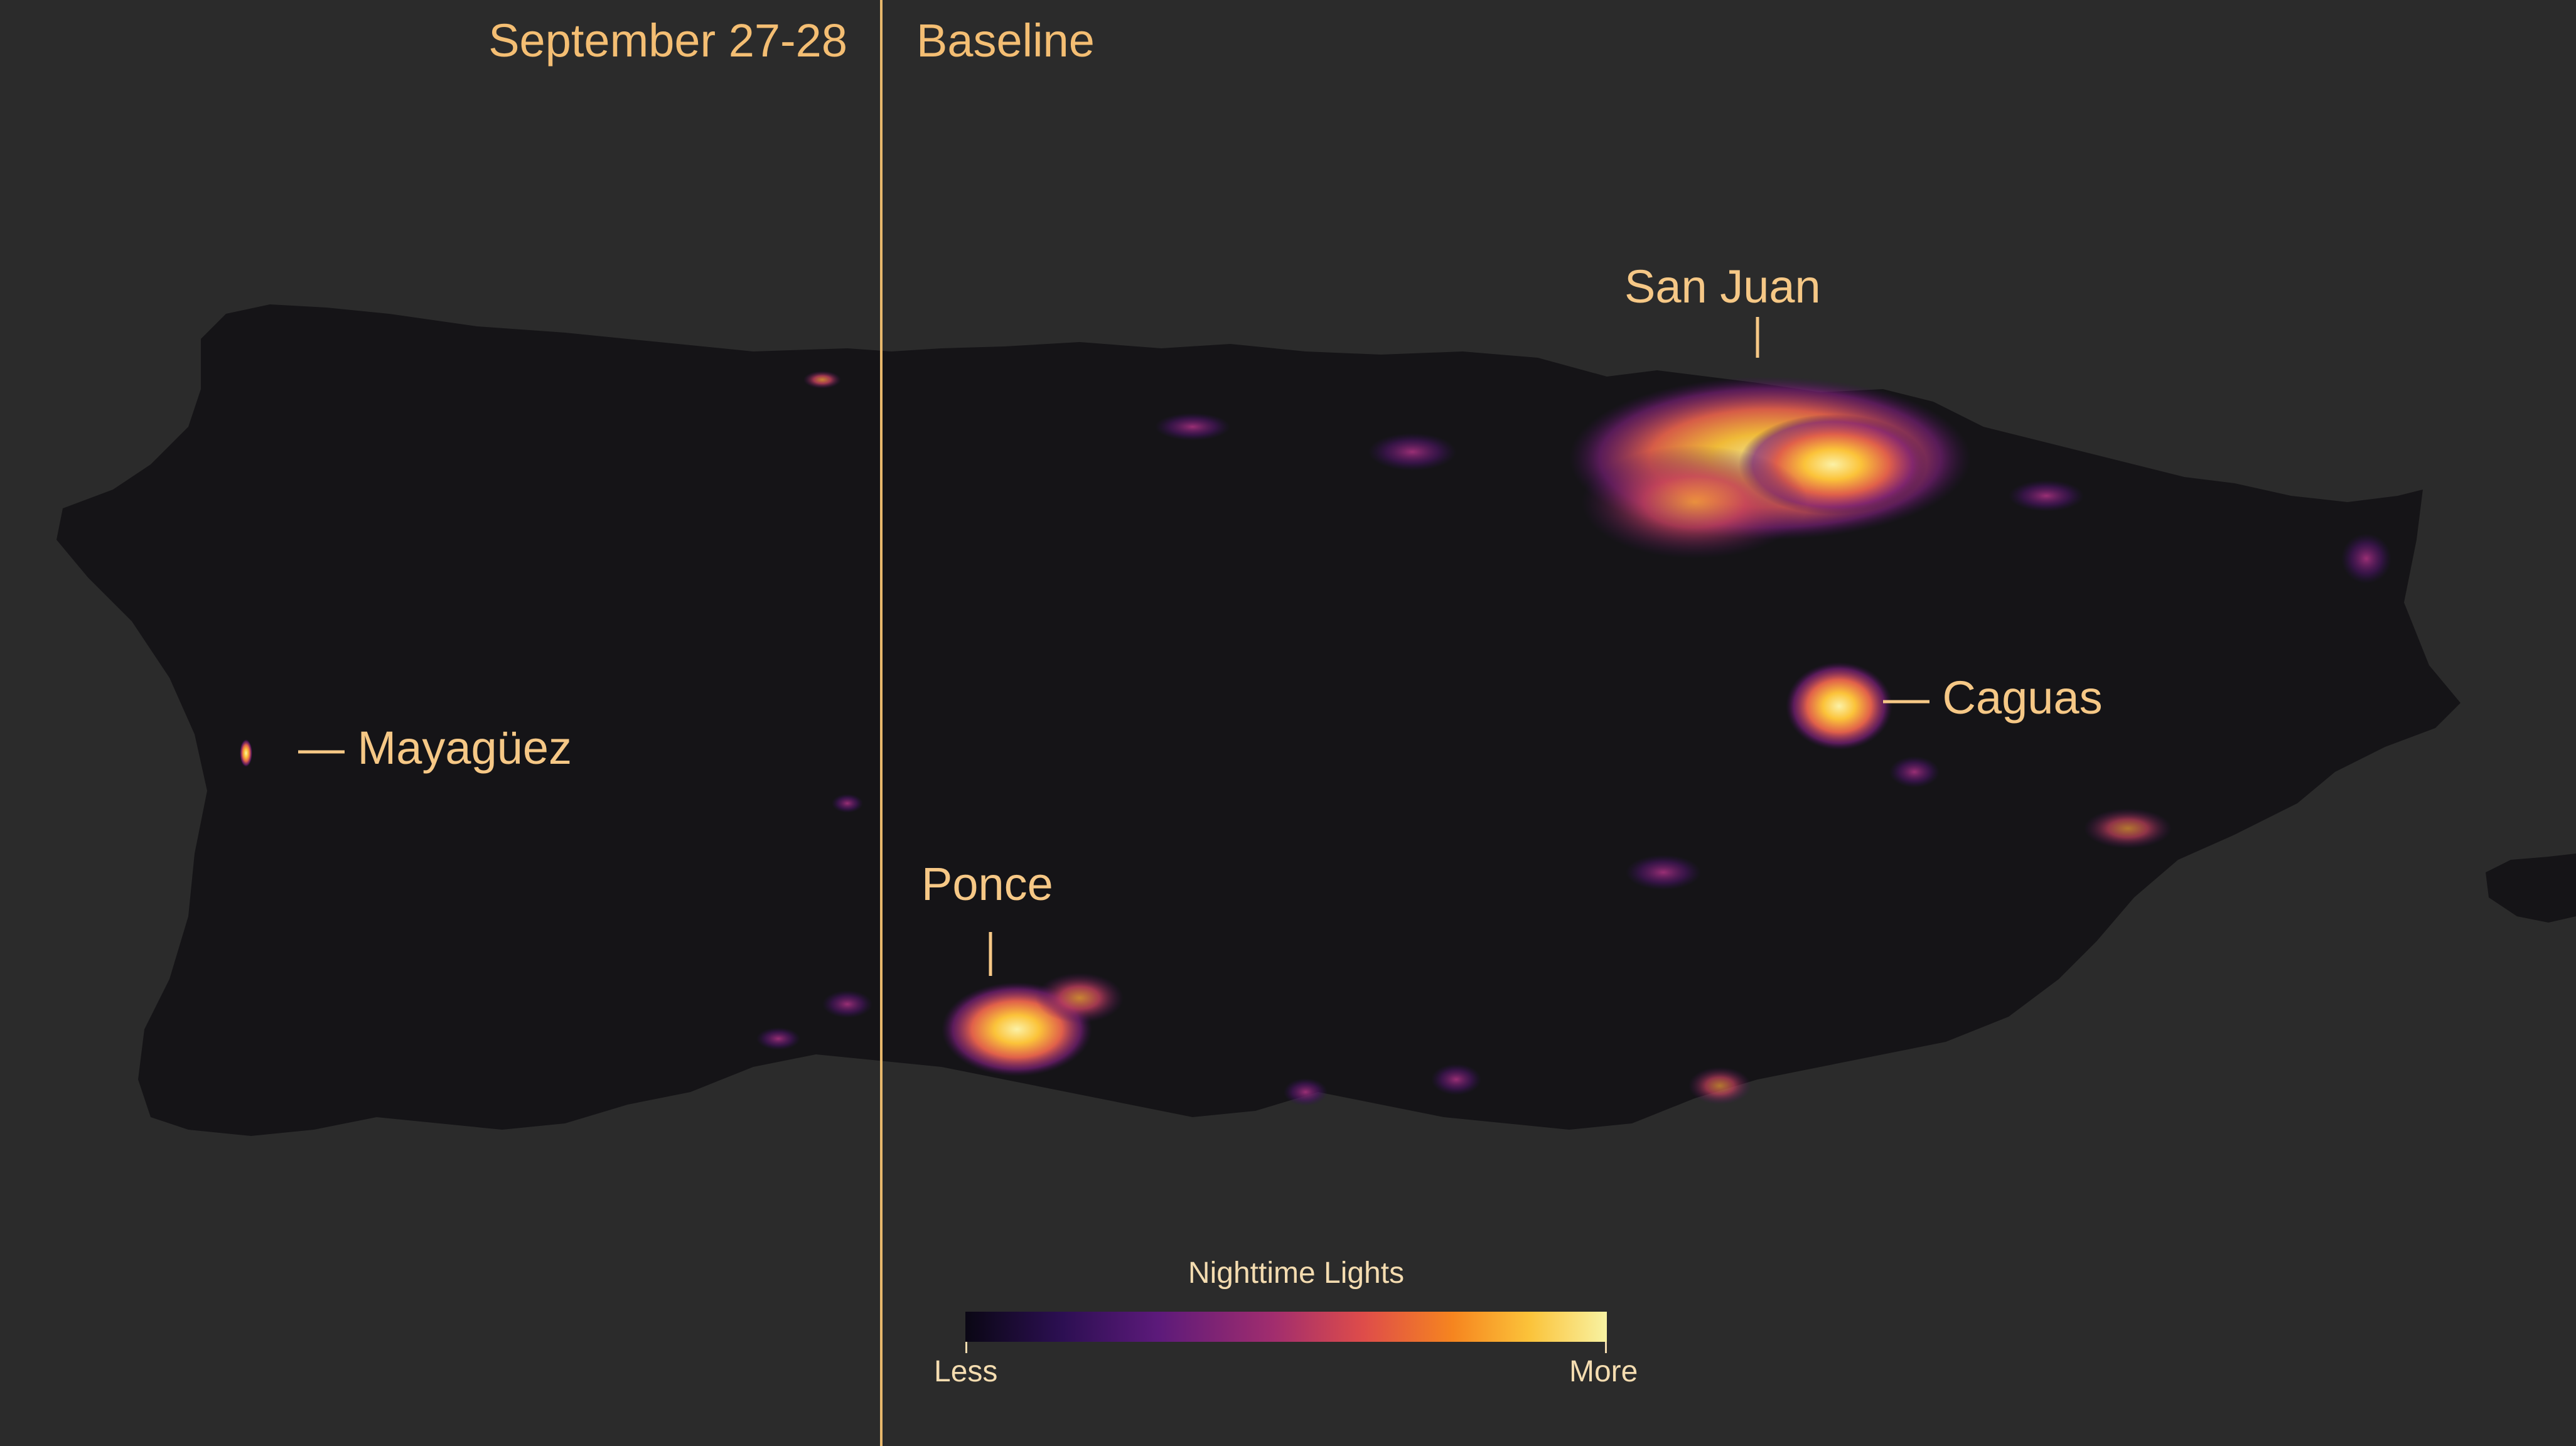 This screenshot has width=2576, height=1446. What do you see at coordinates (556, 710) in the screenshot?
I see `post-storm-lights` at bounding box center [556, 710].